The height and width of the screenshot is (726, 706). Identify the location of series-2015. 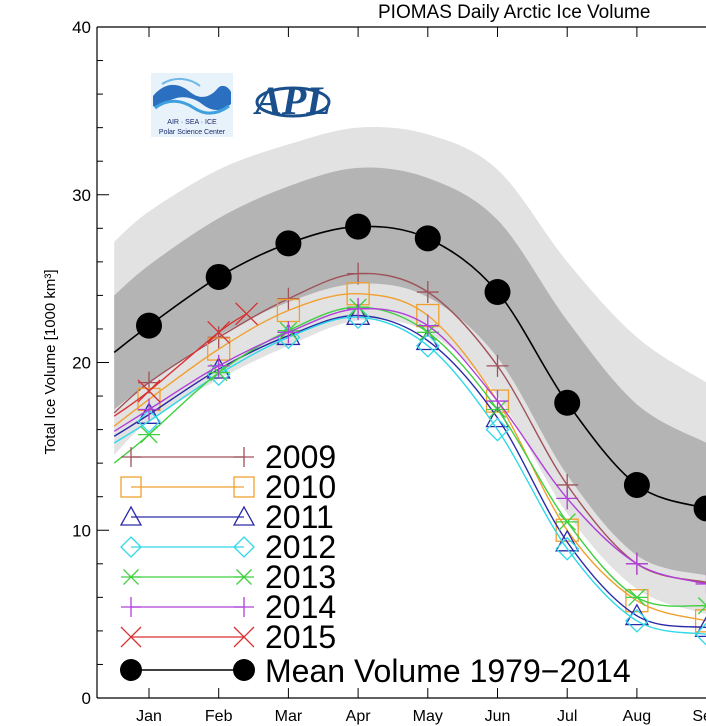
(186, 359).